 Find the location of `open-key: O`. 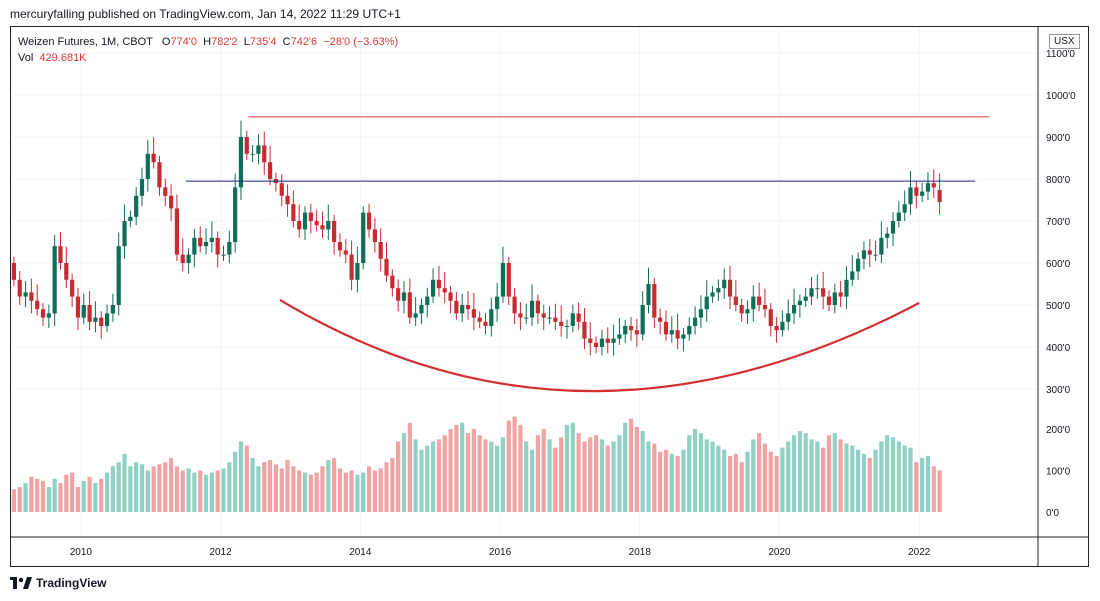

open-key: O is located at coordinates (166, 42).